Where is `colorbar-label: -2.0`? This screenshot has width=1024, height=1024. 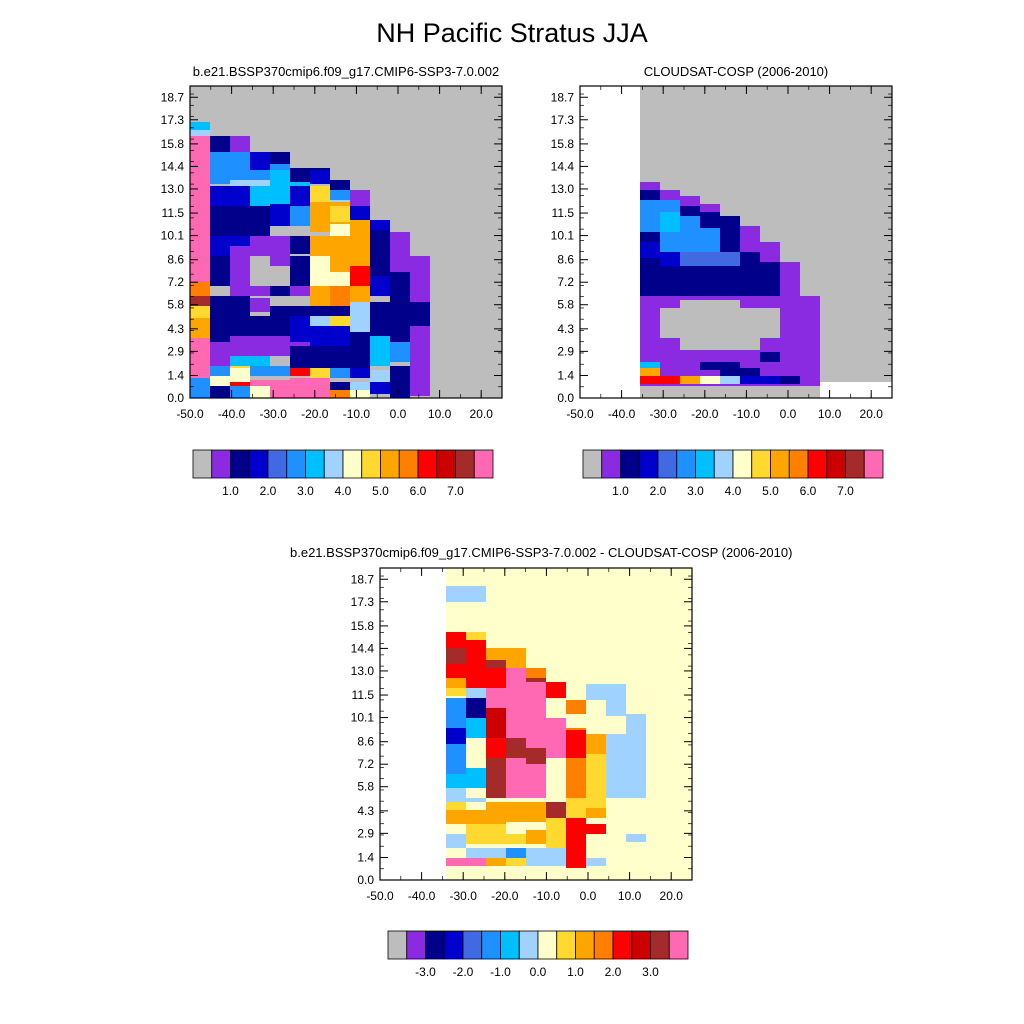 colorbar-label: -2.0 is located at coordinates (463, 972).